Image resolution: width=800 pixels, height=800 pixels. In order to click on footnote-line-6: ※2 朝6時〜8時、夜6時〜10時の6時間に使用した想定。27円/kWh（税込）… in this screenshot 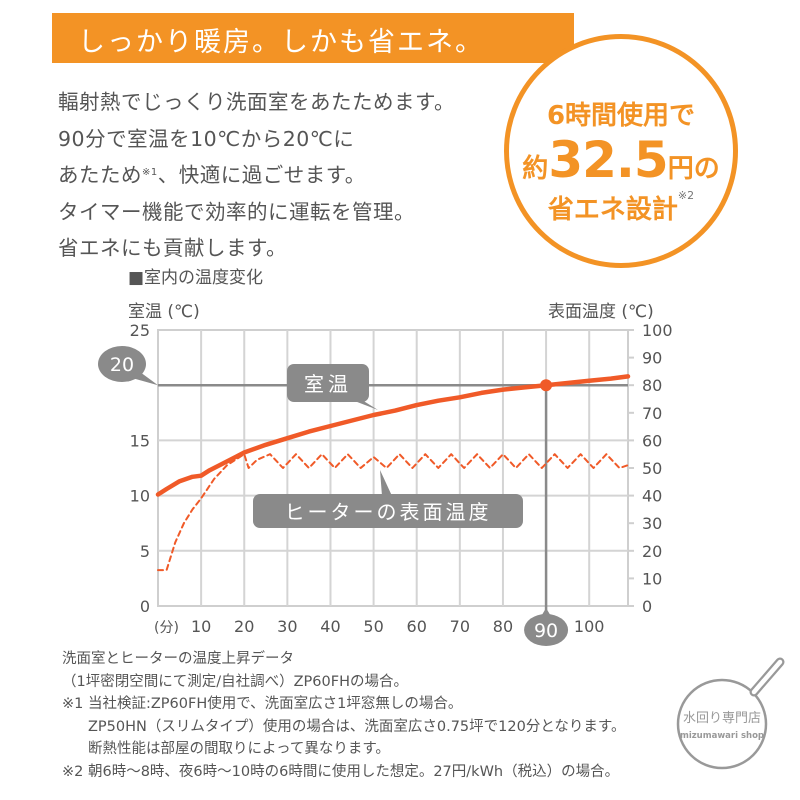, I will do `click(341, 771)`.